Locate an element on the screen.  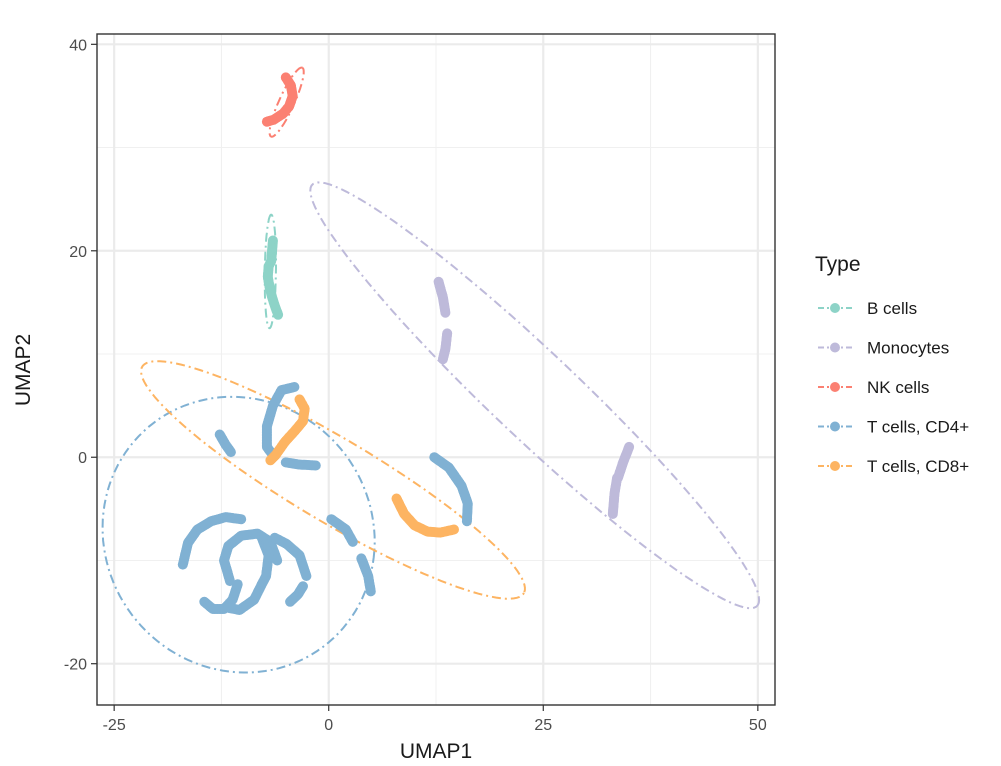
x-tick-label: -25 is located at coordinates (114, 725).